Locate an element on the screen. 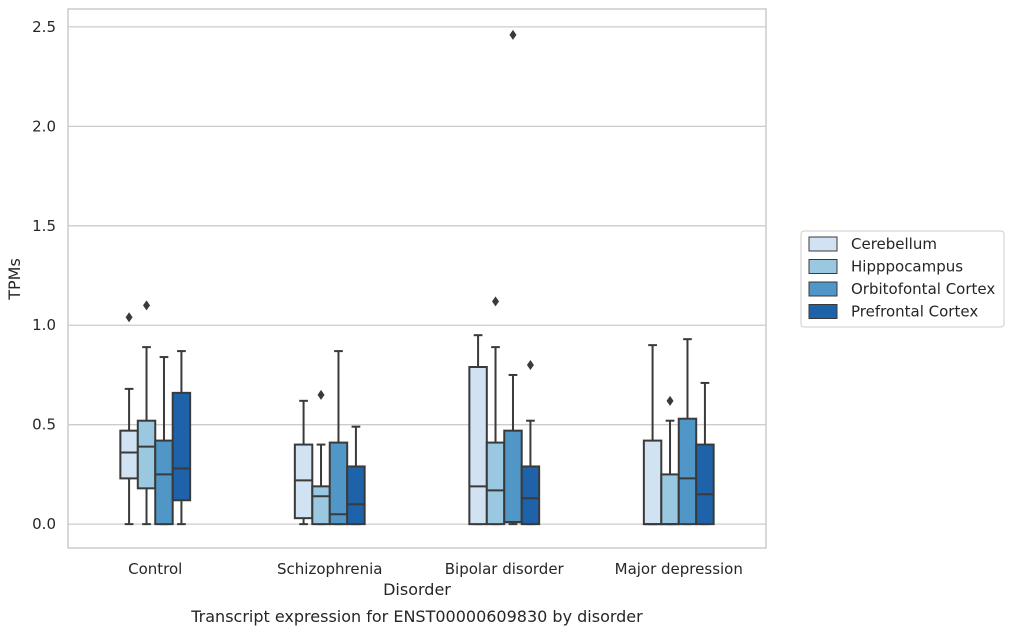 This screenshot has width=1014, height=634. legend-frame is located at coordinates (902, 279).